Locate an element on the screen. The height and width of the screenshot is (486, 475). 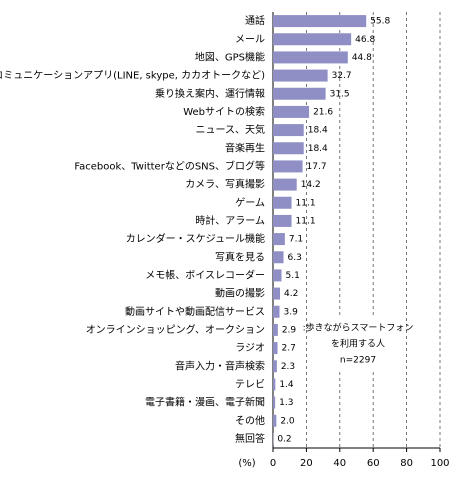
value-label: 2.9 is located at coordinates (289, 330).